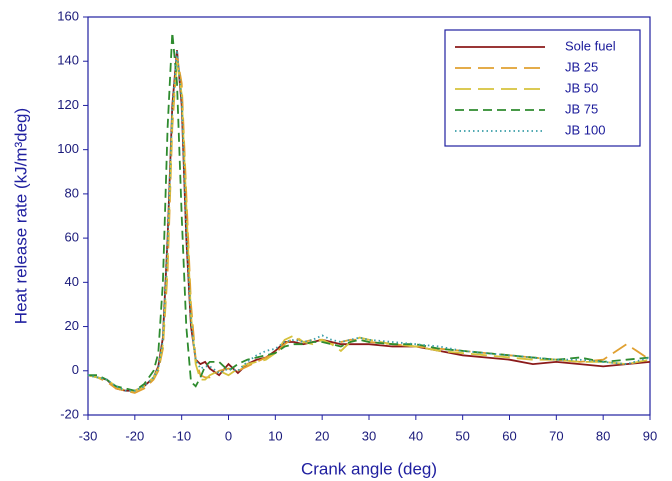 The height and width of the screenshot is (481, 672). What do you see at coordinates (72, 192) in the screenshot?
I see `y-tick-label: 80` at bounding box center [72, 192].